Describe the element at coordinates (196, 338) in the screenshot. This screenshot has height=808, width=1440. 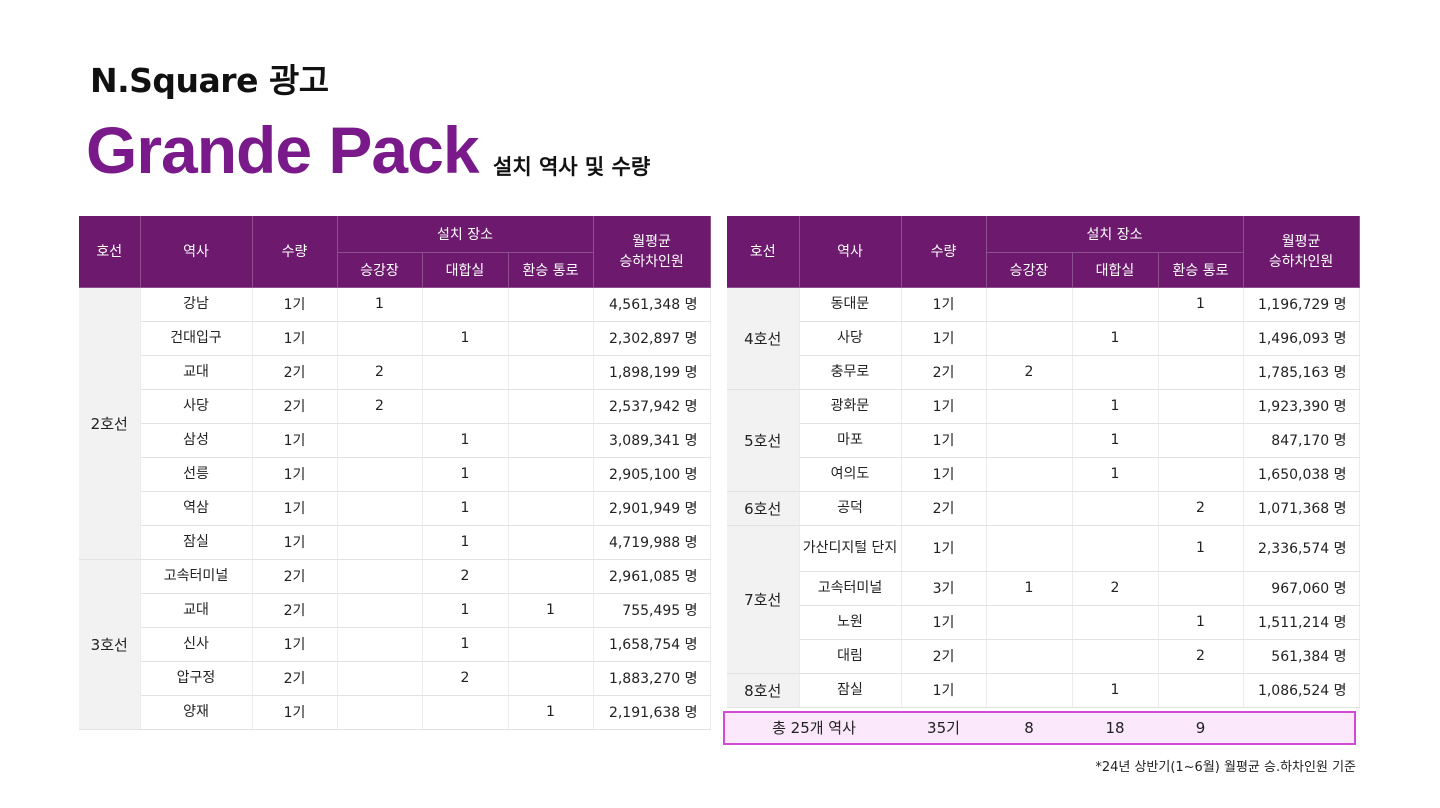
I see `station-cell: 건대입구` at that location.